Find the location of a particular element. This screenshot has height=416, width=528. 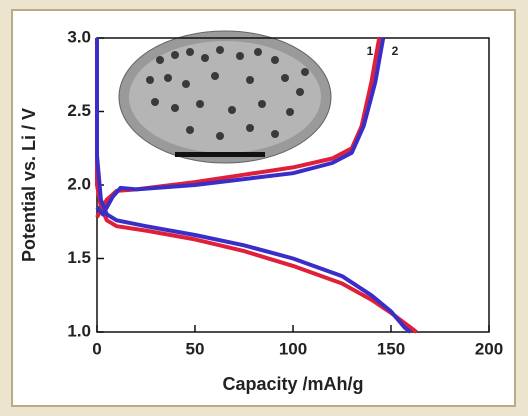

y-tick-label: 2.0 is located at coordinates (79, 183).